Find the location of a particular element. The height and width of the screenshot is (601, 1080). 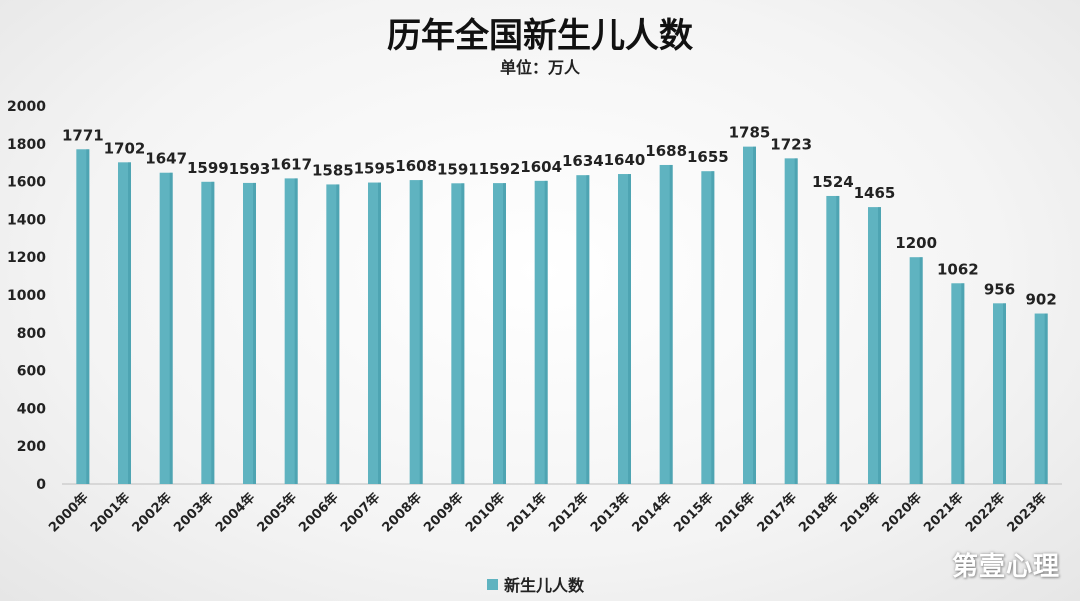

x-tick-label: 2009年 is located at coordinates (444, 513).